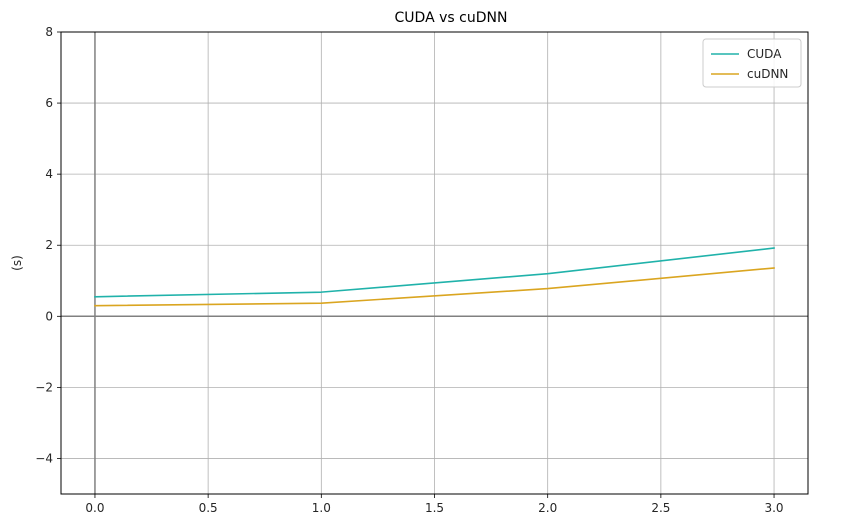 The image size is (844, 528). Describe the element at coordinates (44, 458) in the screenshot. I see `y-tick-label-0: −4` at that location.